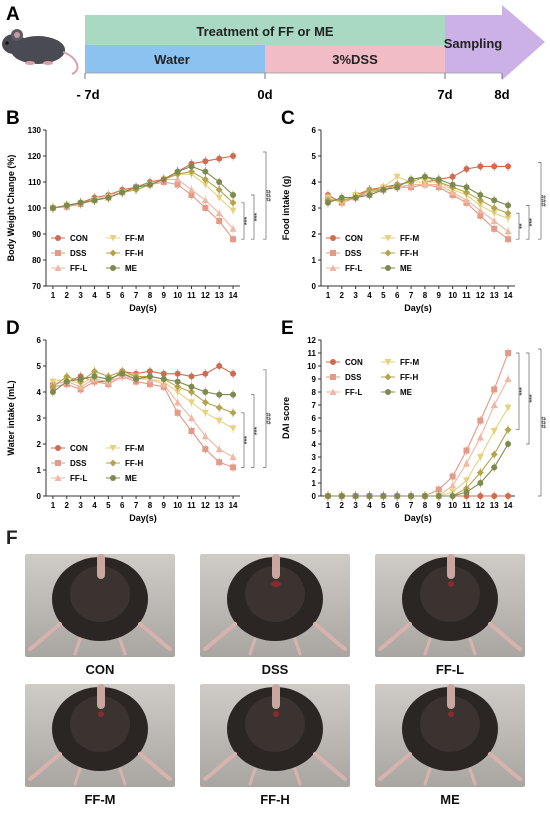 The width and height of the screenshot is (550, 814). What do you see at coordinates (35, 208) in the screenshot?
I see `y-tick-label: 100` at bounding box center [35, 208].